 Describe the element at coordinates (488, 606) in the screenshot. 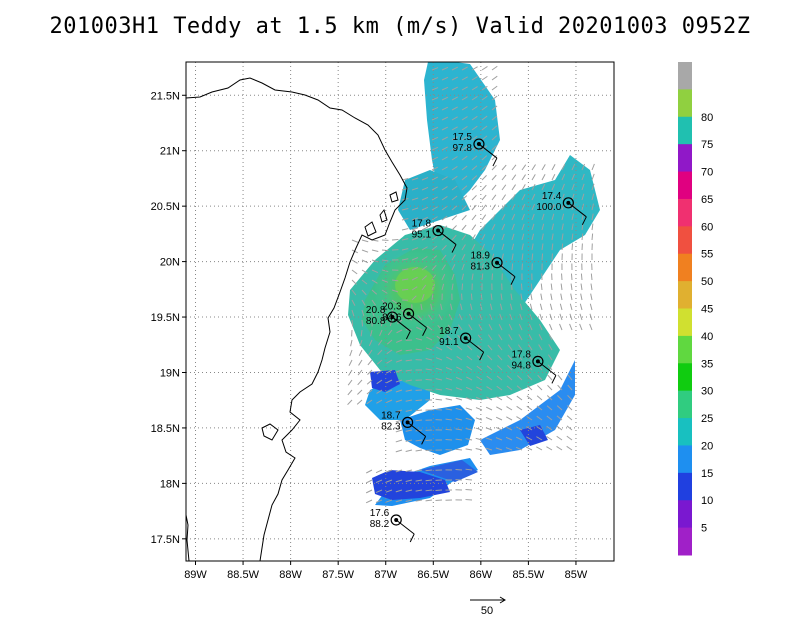

I see `reference-vector: 50` at that location.